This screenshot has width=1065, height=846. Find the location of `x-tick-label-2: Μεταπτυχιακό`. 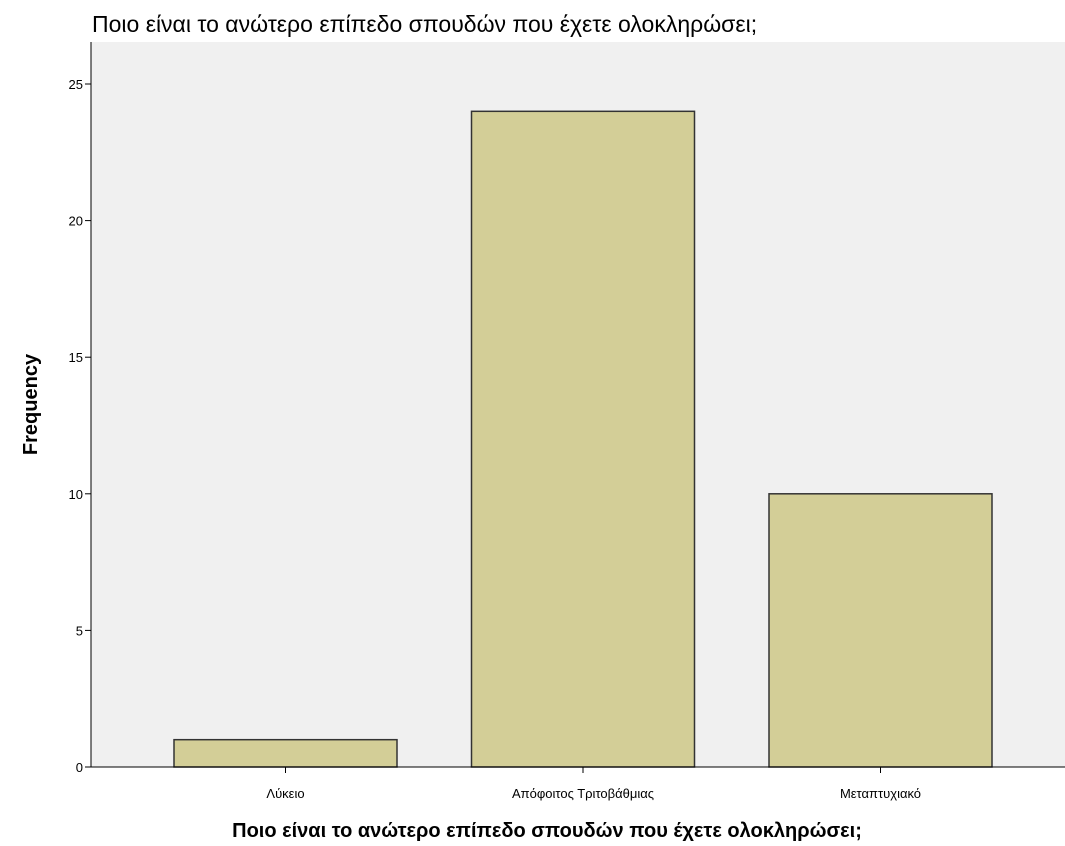

x-tick-label-2: Μεταπτυχιακό is located at coordinates (880, 793).